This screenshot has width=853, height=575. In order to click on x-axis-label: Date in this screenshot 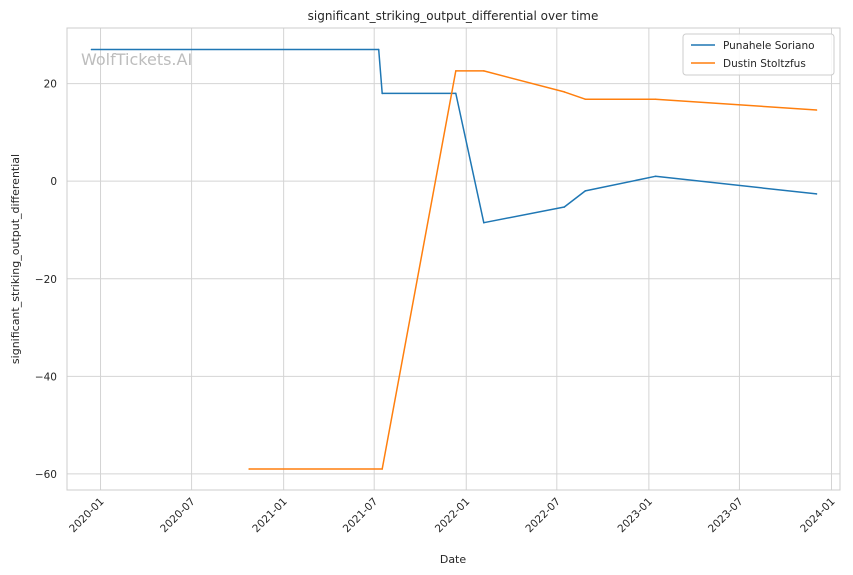, I will do `click(453, 559)`.